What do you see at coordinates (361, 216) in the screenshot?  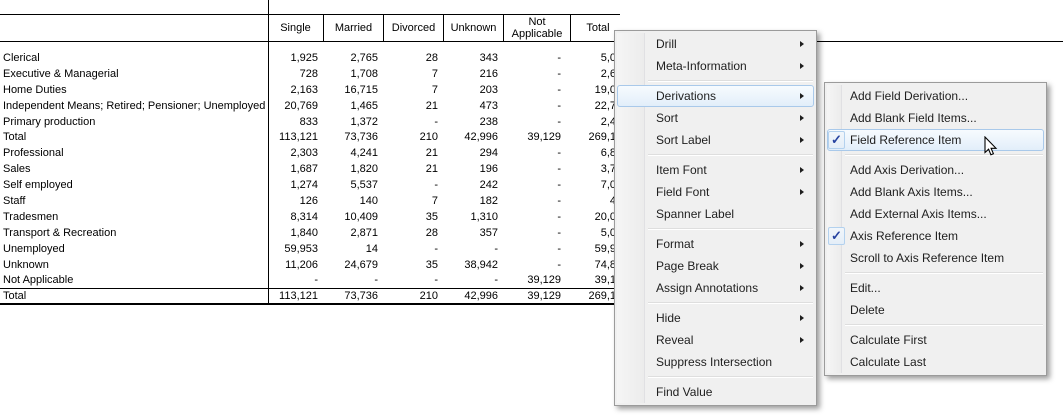 I see `table-cell: 10,409` at bounding box center [361, 216].